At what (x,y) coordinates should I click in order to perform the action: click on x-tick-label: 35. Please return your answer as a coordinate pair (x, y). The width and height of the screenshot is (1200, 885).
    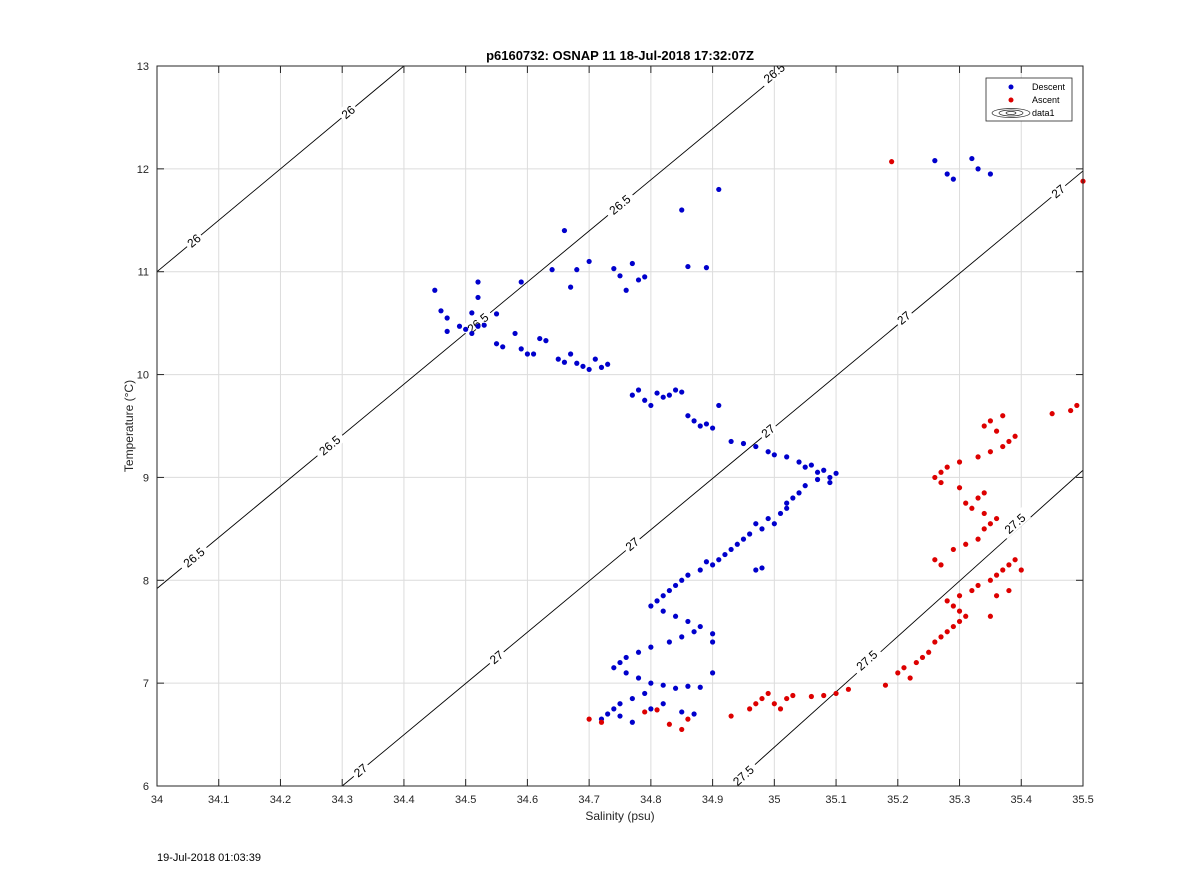
    Looking at the image, I should click on (774, 800).